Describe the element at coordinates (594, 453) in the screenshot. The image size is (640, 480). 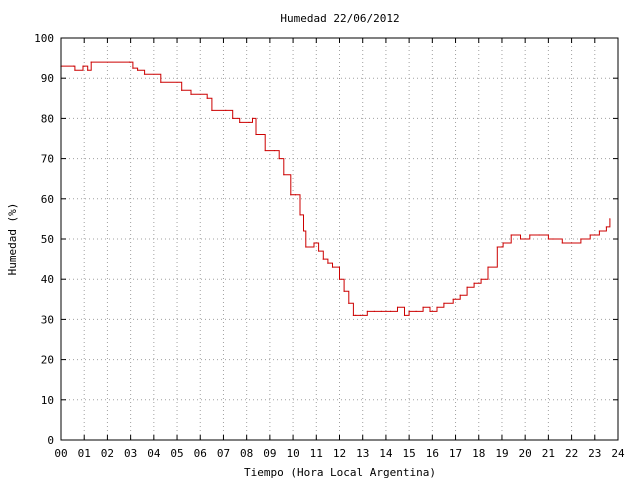
I see `x-tick-label: 23` at that location.